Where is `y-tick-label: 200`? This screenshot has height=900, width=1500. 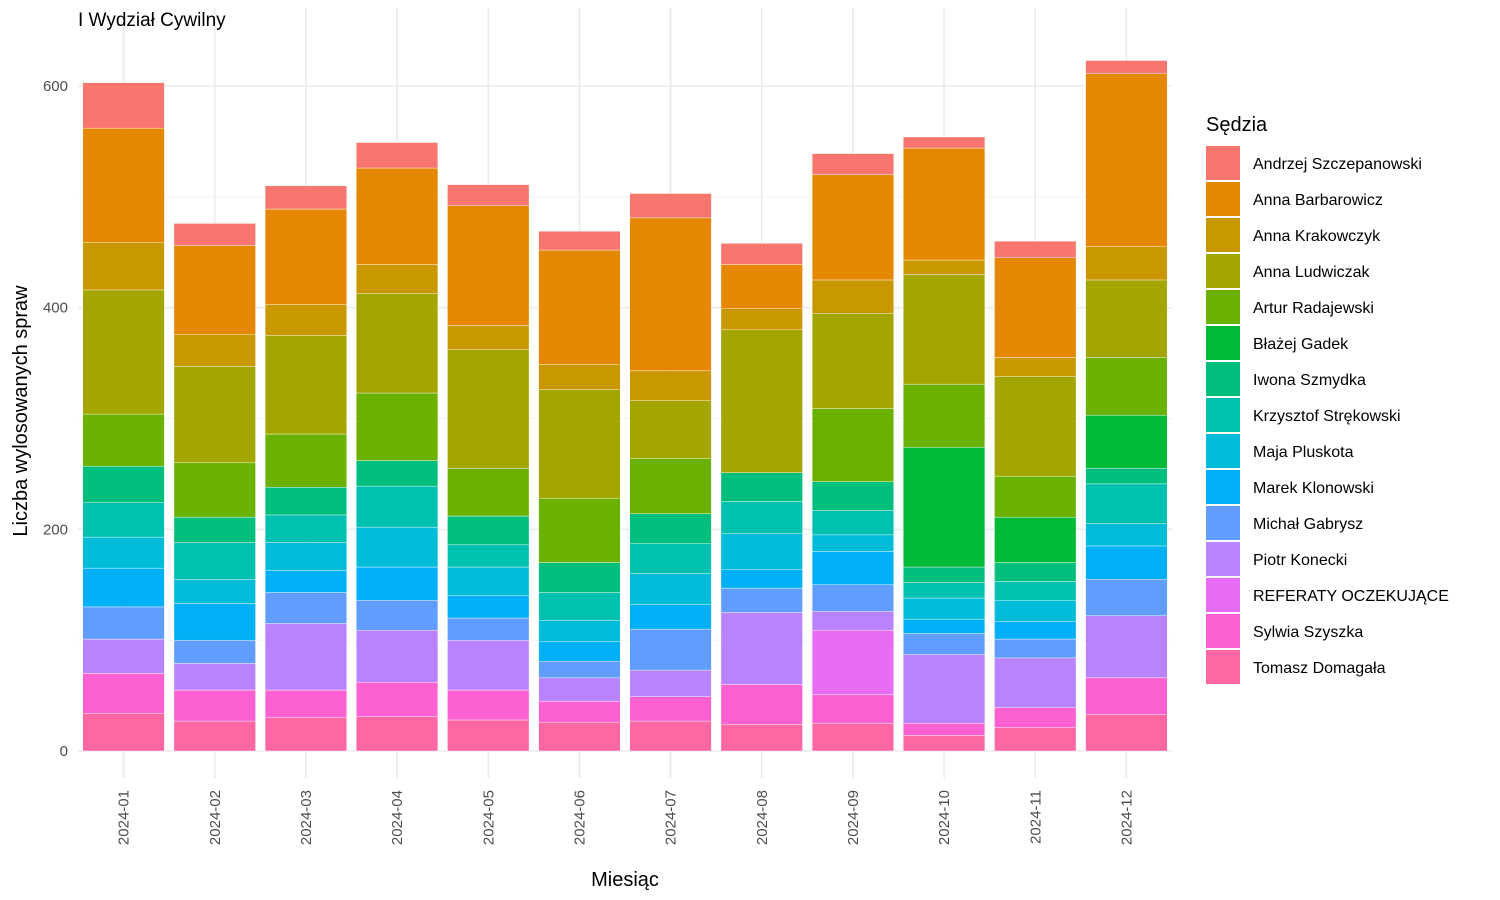 y-tick-label: 200 is located at coordinates (55, 529).